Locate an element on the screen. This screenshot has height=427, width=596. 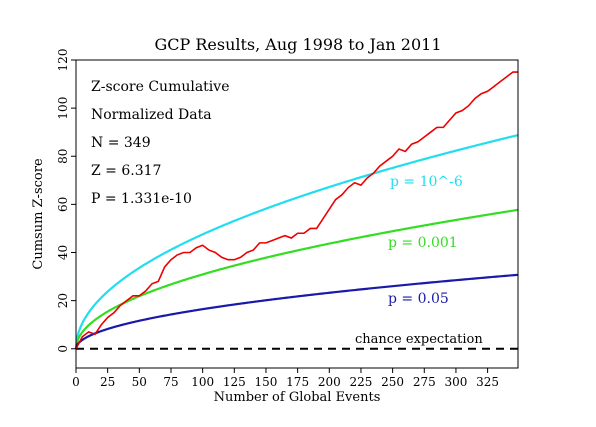
x-tick-label: 275 is located at coordinates (424, 382).